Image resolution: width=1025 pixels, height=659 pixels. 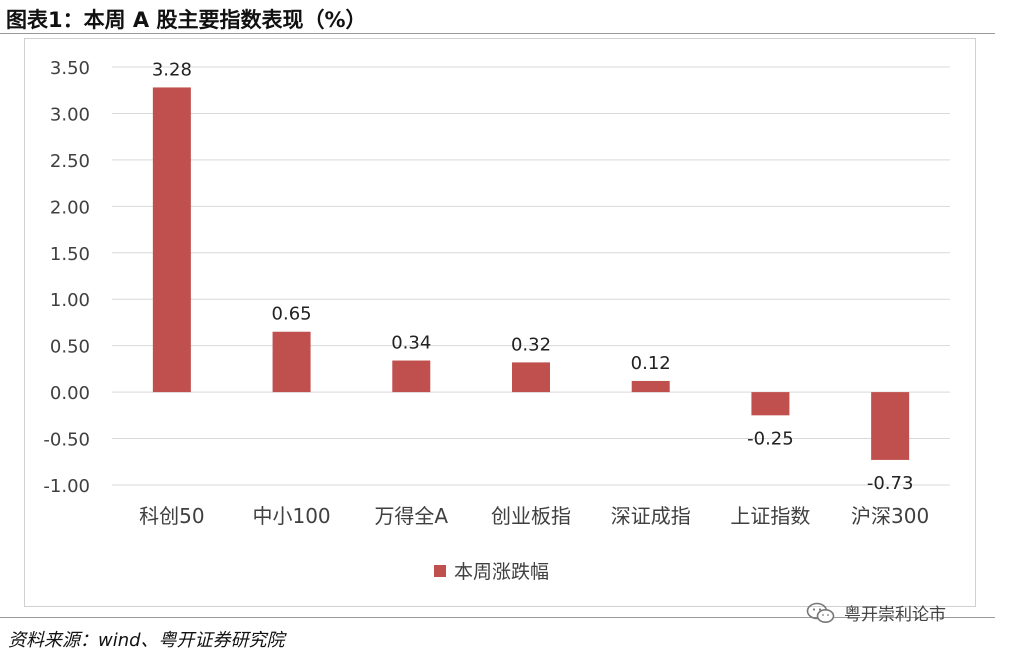 What do you see at coordinates (186, 20) in the screenshot?
I see `figure-title: 图表1：本周 A 股主要指数表现（%）` at bounding box center [186, 20].